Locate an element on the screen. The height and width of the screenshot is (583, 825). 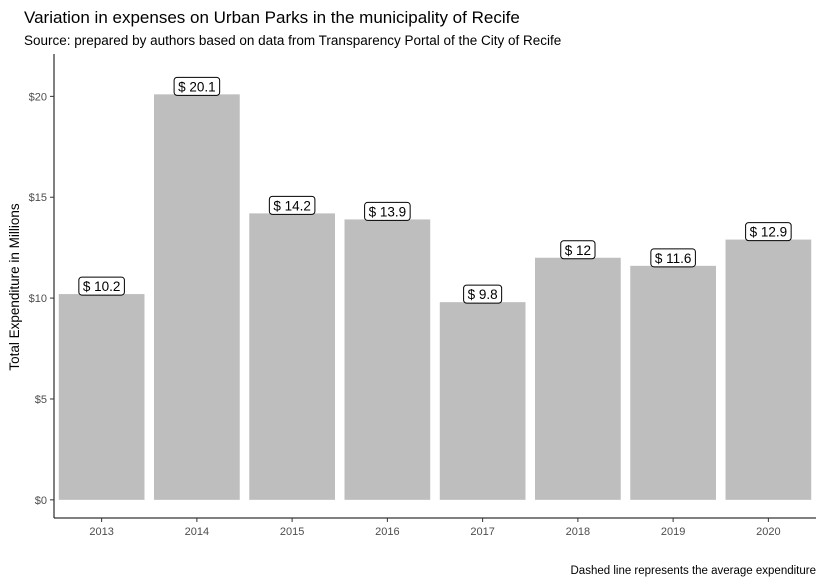
x-tick-label: 2014 is located at coordinates (197, 532).